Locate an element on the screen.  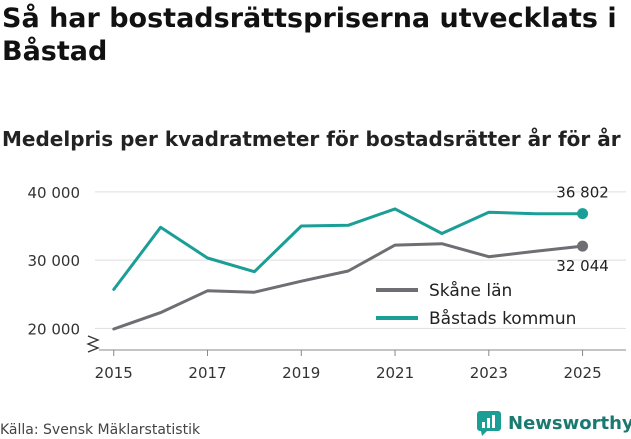
legend-label-bastads-kommun: Båstads kommun is located at coordinates (502, 318).